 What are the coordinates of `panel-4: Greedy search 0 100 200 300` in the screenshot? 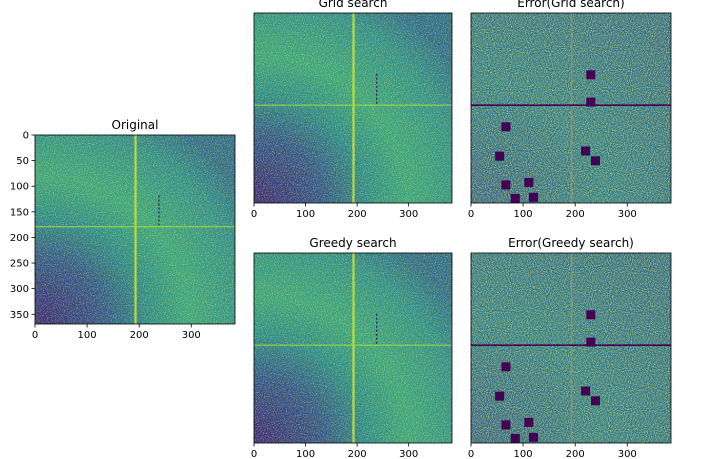 It's located at (352, 347).